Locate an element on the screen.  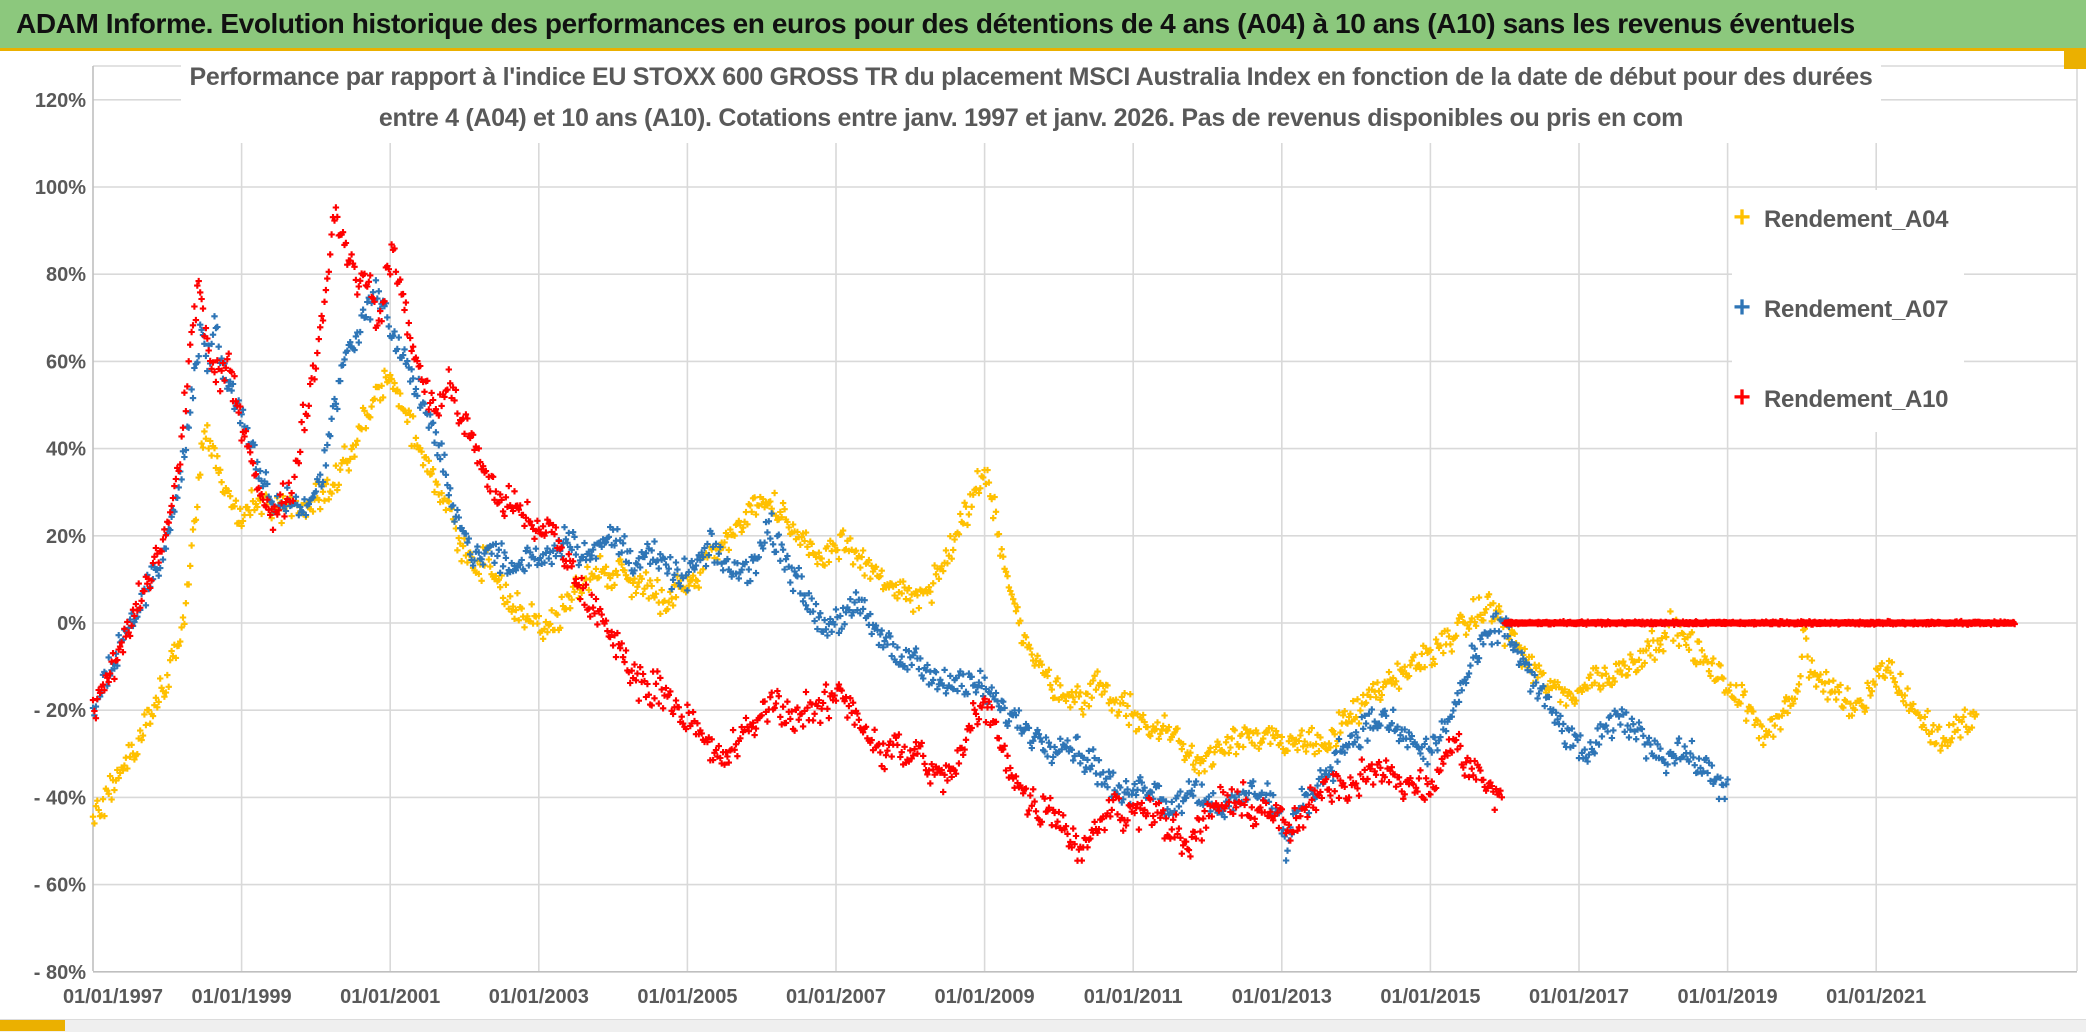
svg-text: 01/01/2009 is located at coordinates (985, 997).